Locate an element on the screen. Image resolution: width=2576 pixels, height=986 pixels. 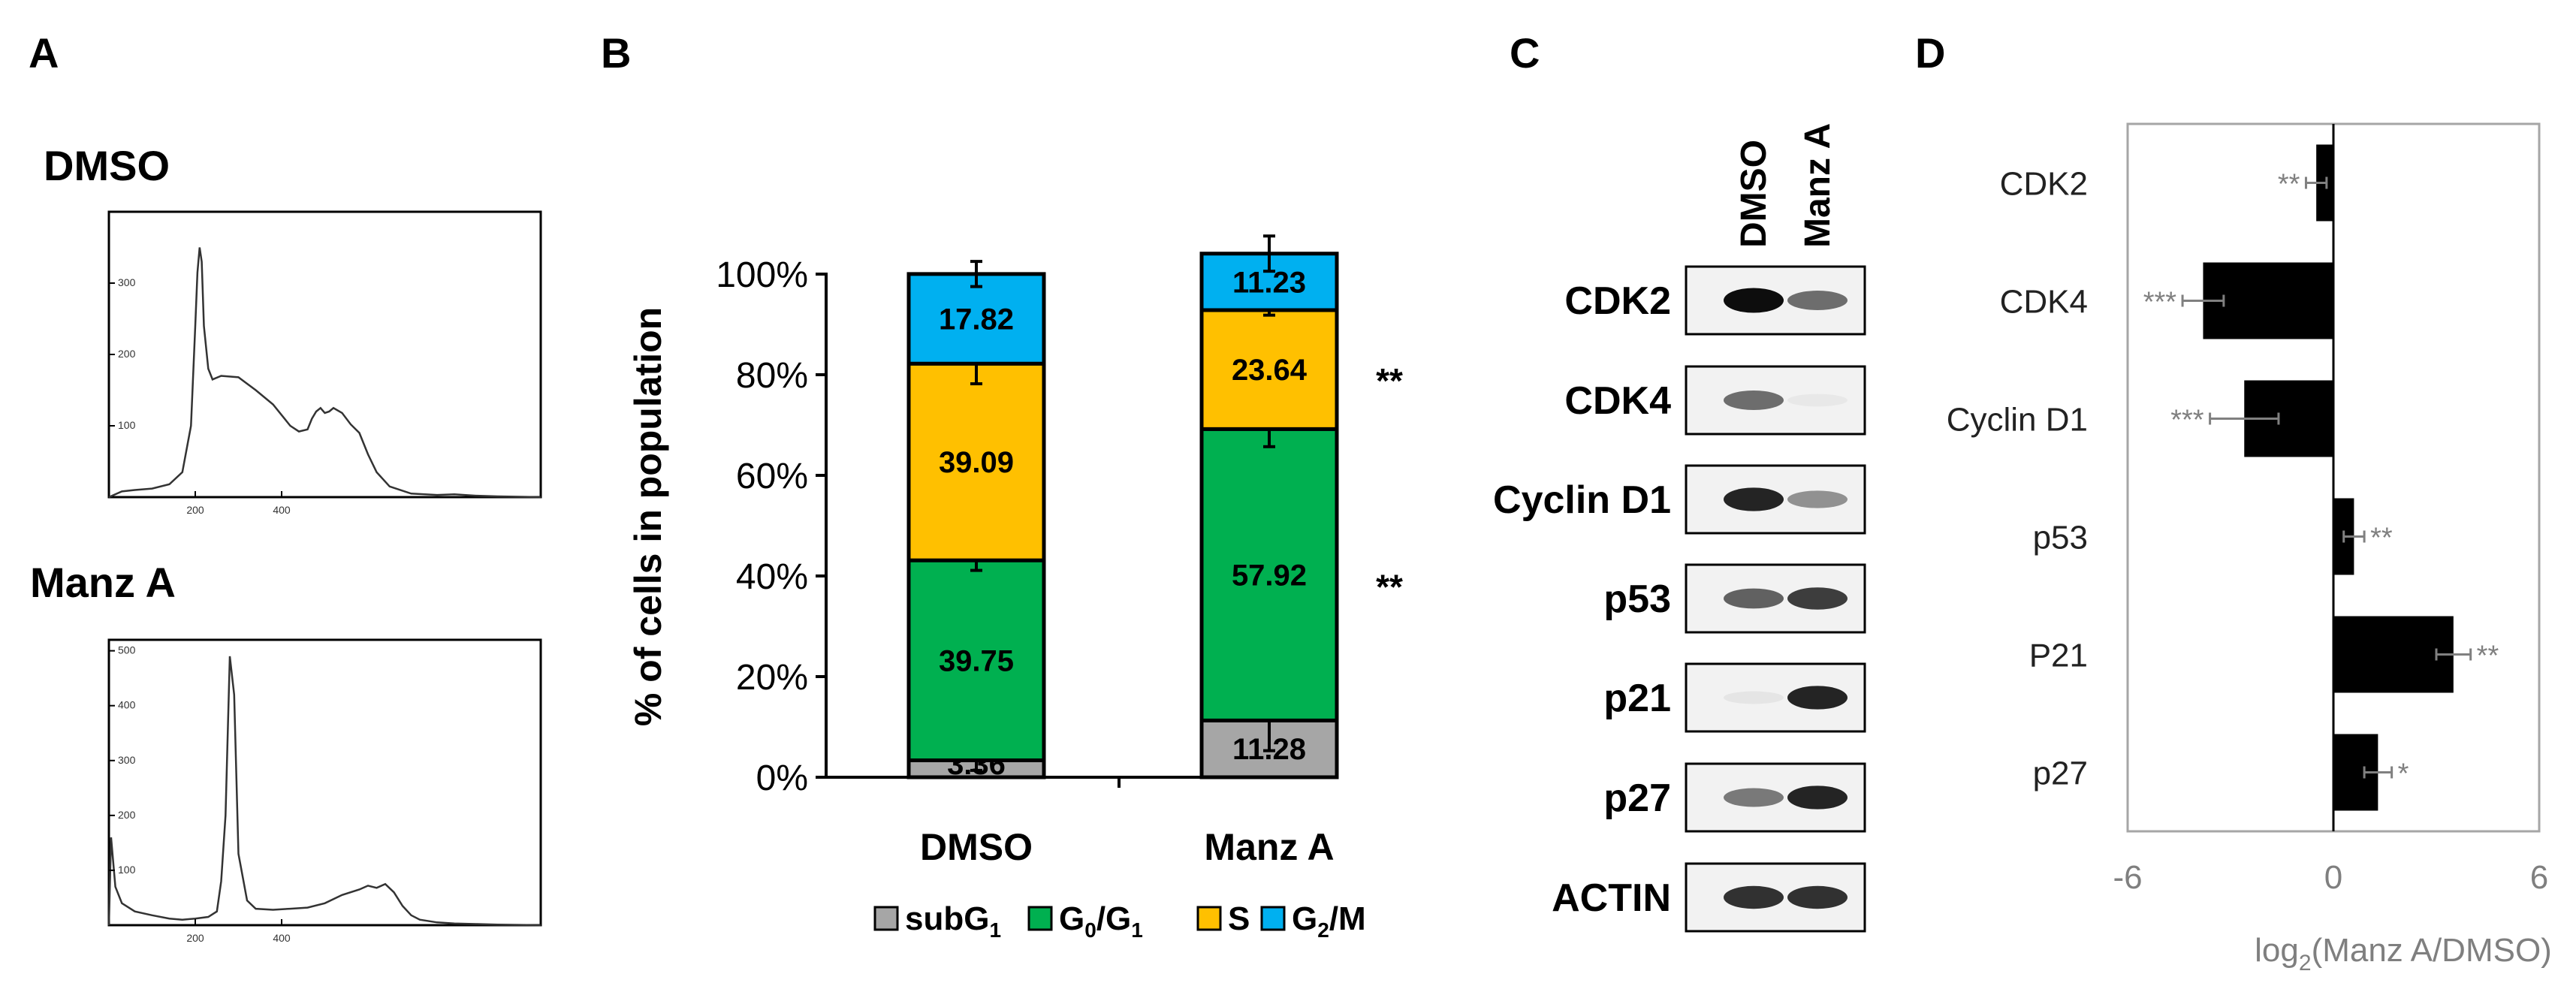
bar-value-label: 23.64 is located at coordinates (1270, 370).